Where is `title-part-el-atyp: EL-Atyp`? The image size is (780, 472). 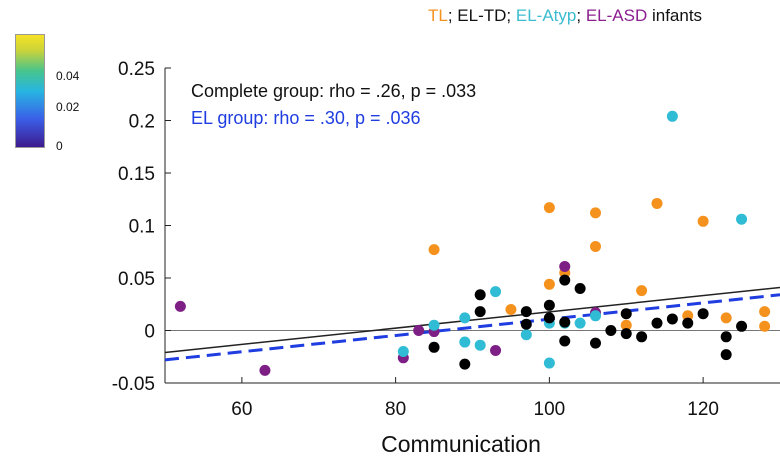 title-part-el-atyp: EL-Atyp is located at coordinates (546, 15).